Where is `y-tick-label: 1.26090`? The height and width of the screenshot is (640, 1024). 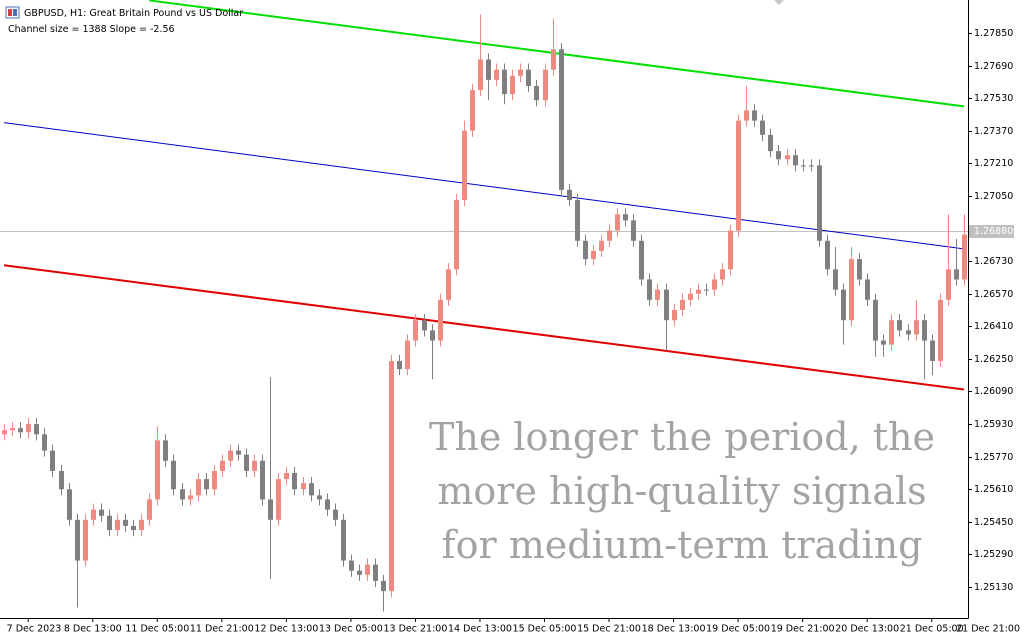
y-tick-label: 1.26090 is located at coordinates (993, 391).